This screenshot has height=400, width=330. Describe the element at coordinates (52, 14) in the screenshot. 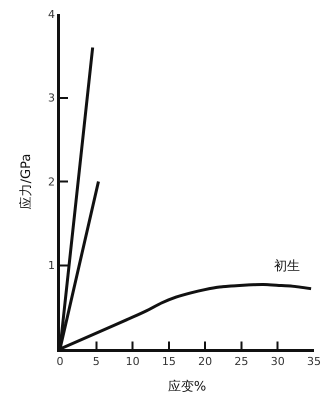

I see `y-tick-label: 4` at that location.